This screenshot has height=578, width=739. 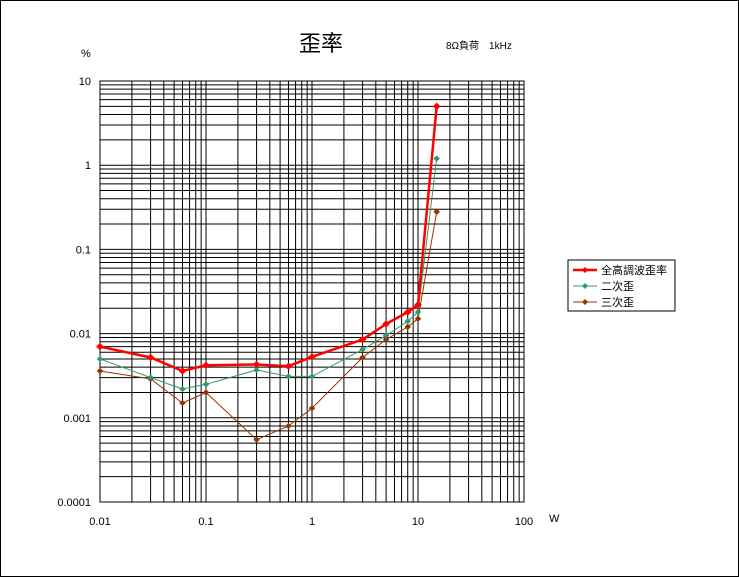 I want to click on chart-subtitle: 8Ω負荷 1kHz, so click(x=479, y=46).